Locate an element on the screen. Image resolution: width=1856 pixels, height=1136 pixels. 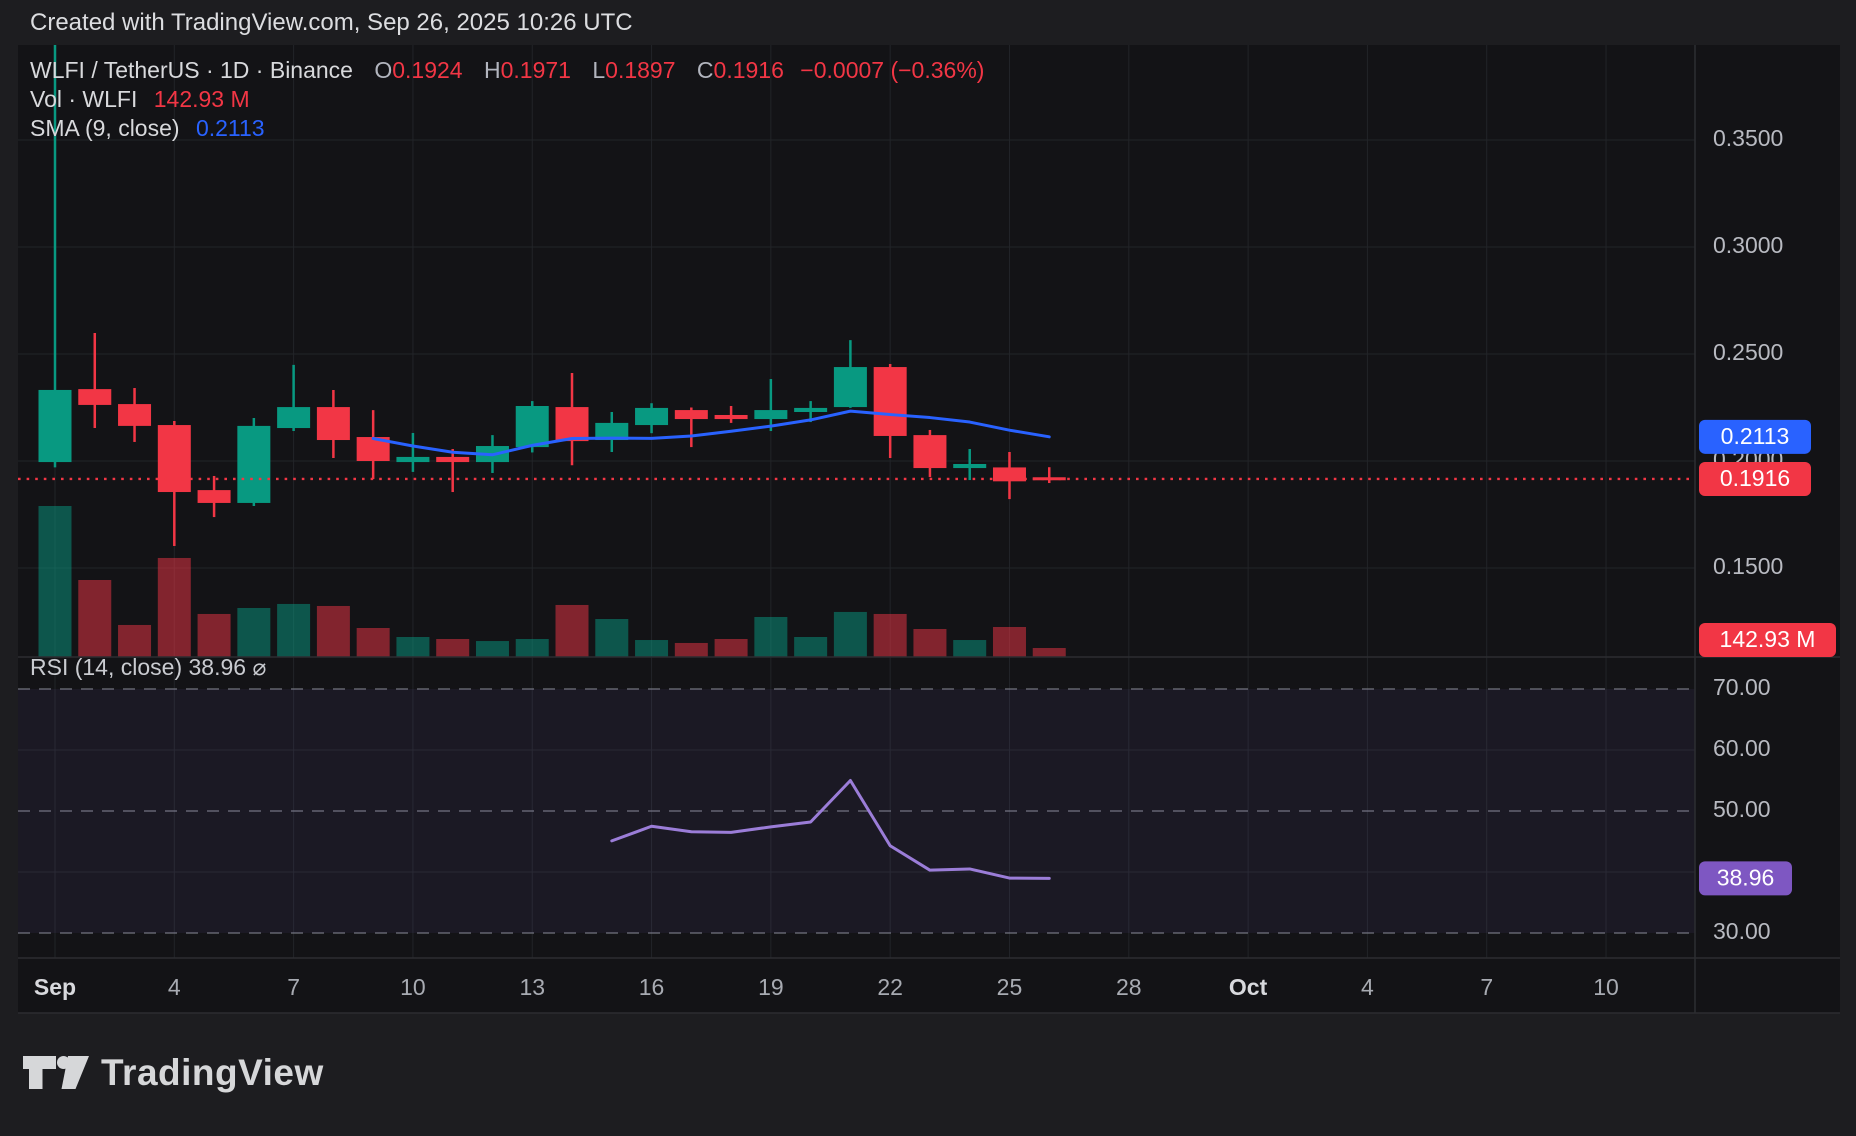
volume-bars is located at coordinates (552, 581).